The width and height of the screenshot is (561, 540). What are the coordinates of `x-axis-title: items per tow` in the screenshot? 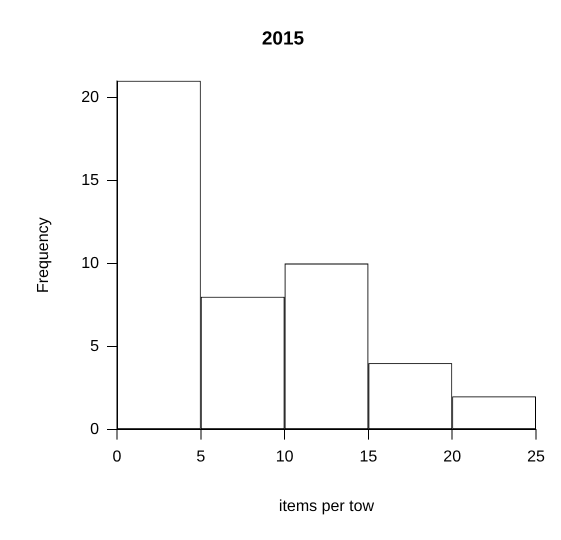 It's located at (326, 506).